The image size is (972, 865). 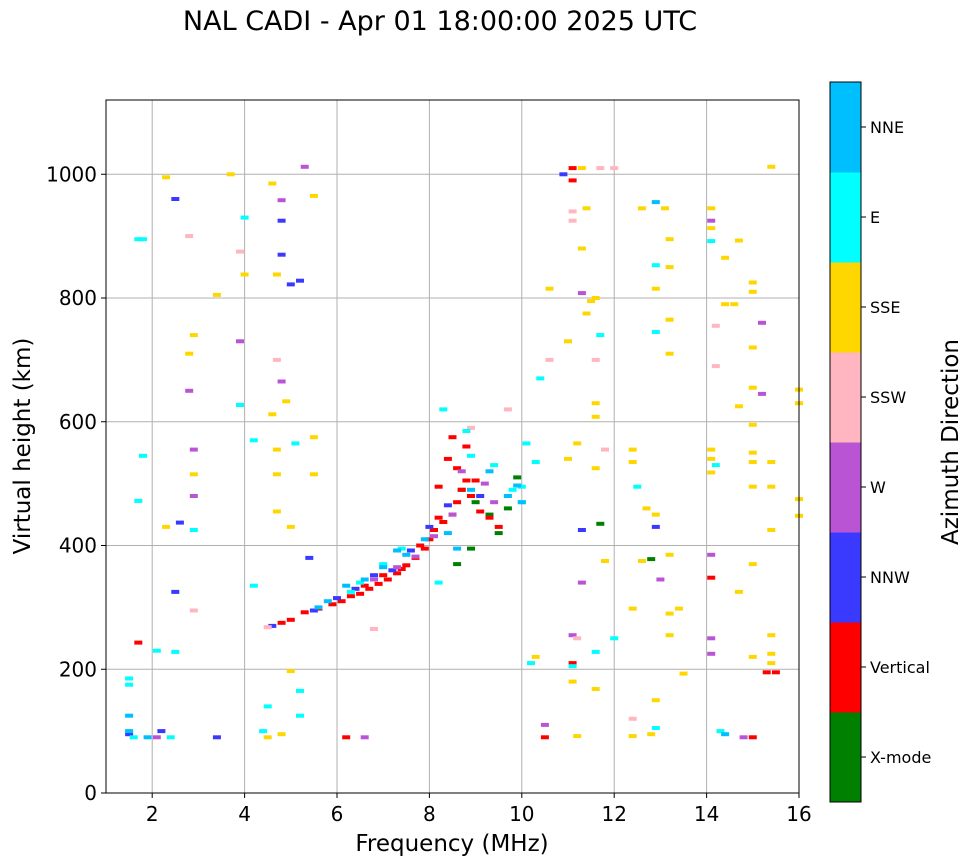 I want to click on x-tick-label: 6, so click(x=337, y=814).